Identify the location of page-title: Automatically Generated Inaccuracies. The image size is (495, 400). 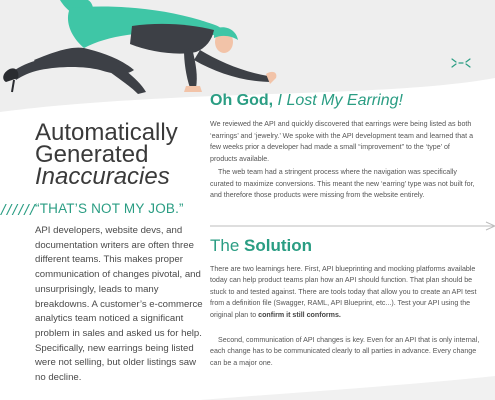
(120, 154).